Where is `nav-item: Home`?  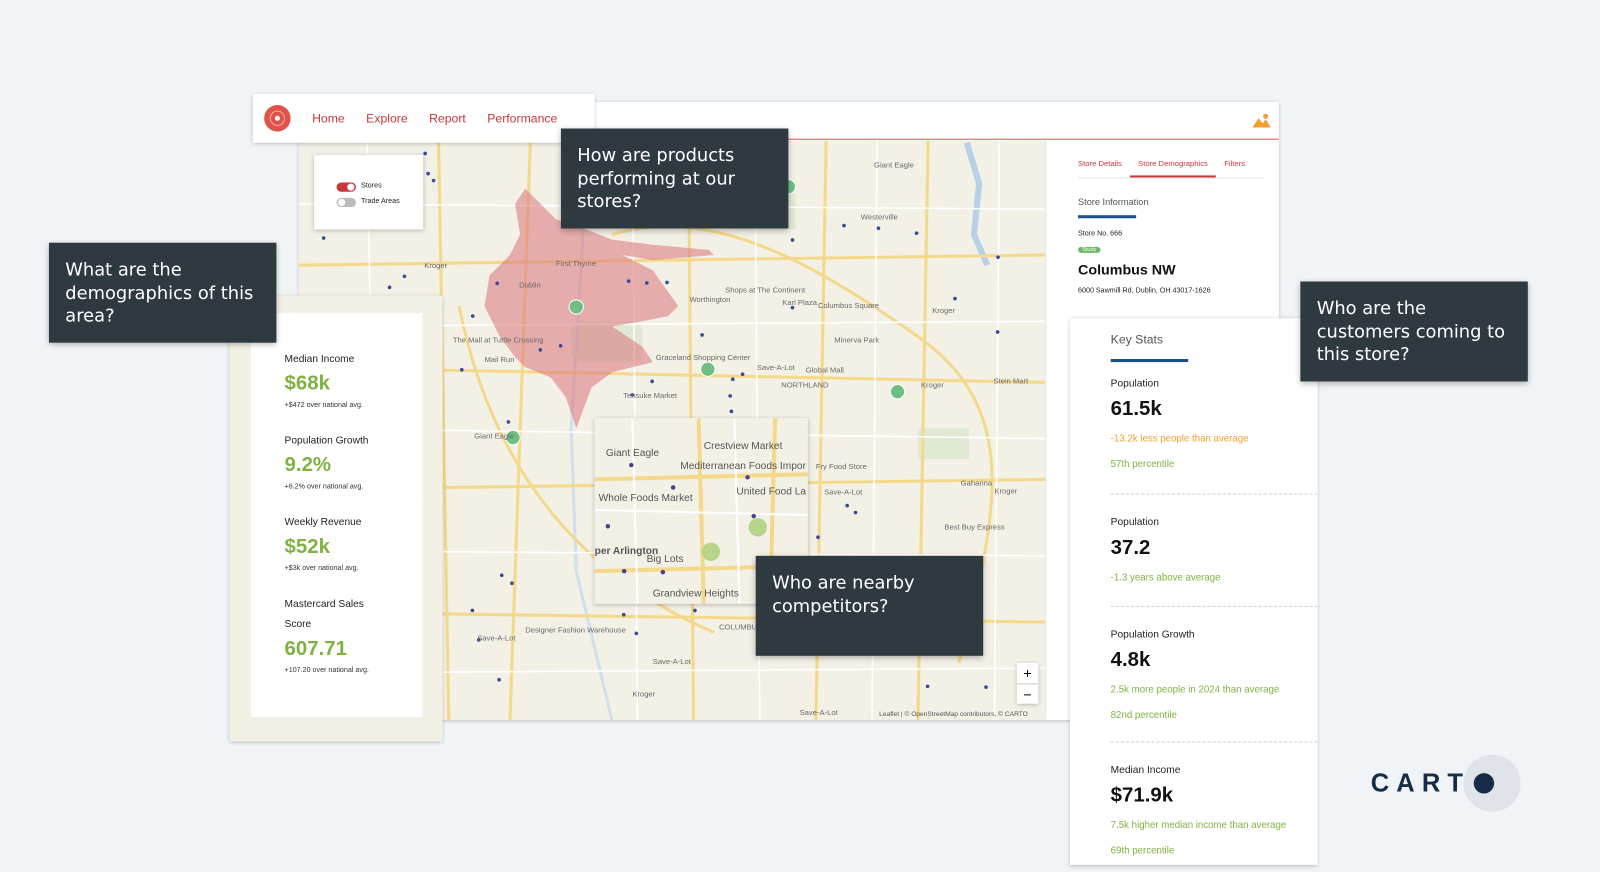
nav-item: Home is located at coordinates (328, 118).